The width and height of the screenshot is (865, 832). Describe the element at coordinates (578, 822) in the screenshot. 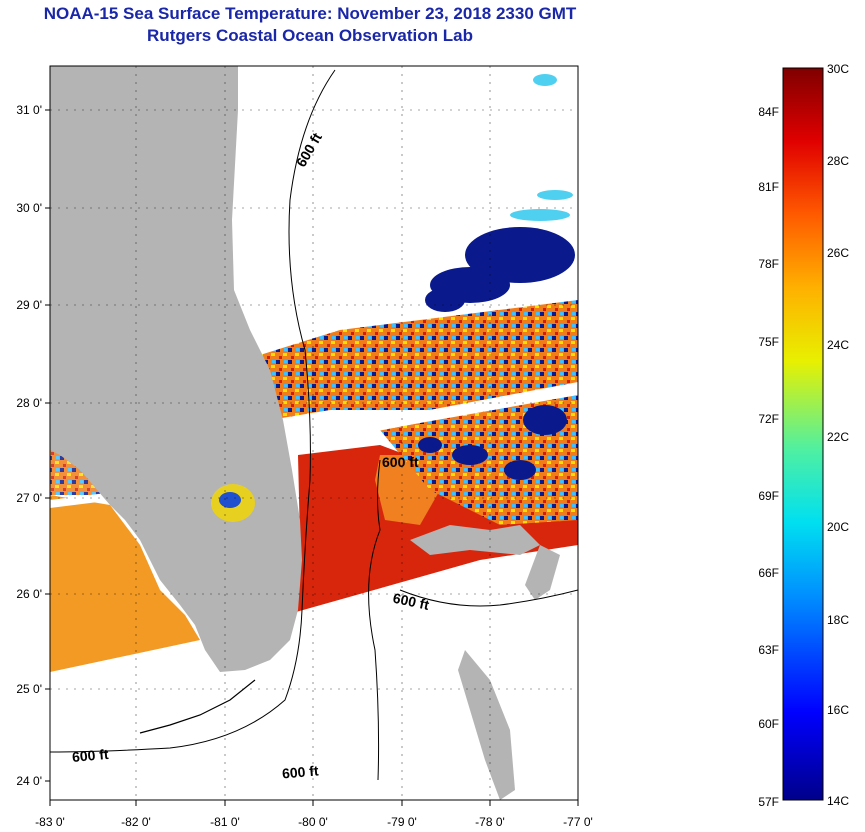

I see `lon-label: -77 0'` at that location.